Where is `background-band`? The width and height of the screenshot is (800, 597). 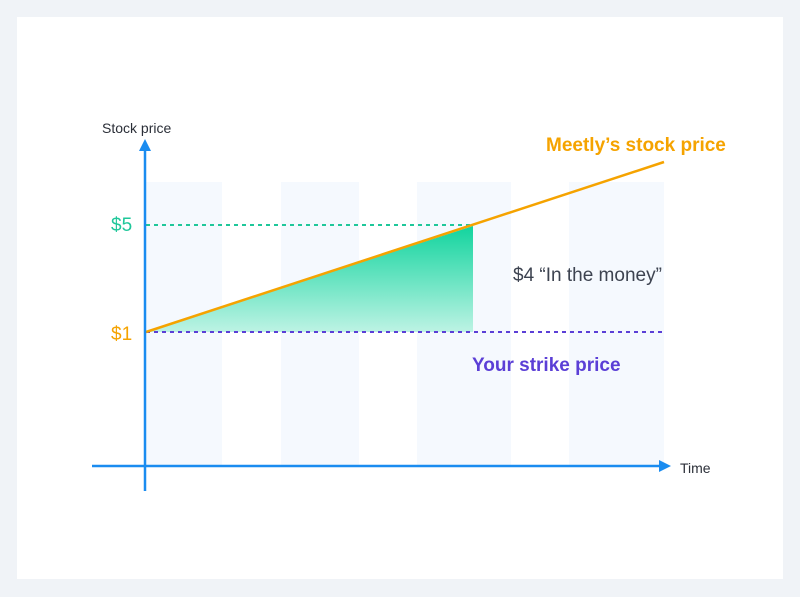 background-band is located at coordinates (616, 324).